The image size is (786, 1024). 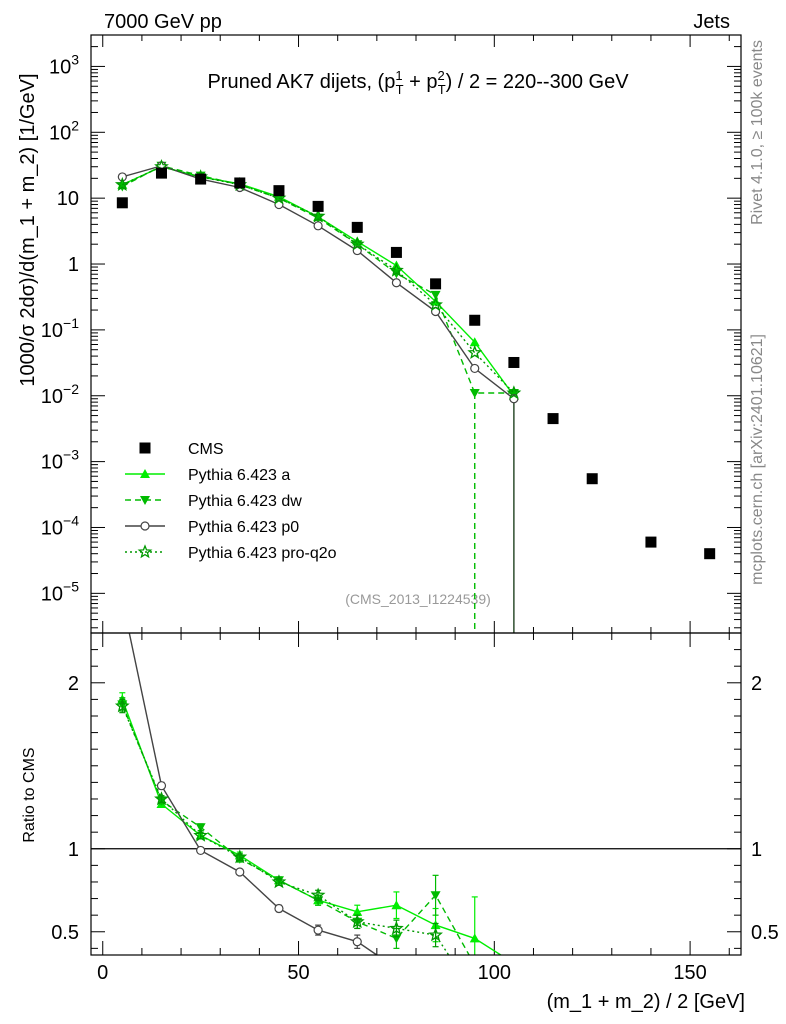 I want to click on x-tick-label: 0, so click(x=102, y=973).